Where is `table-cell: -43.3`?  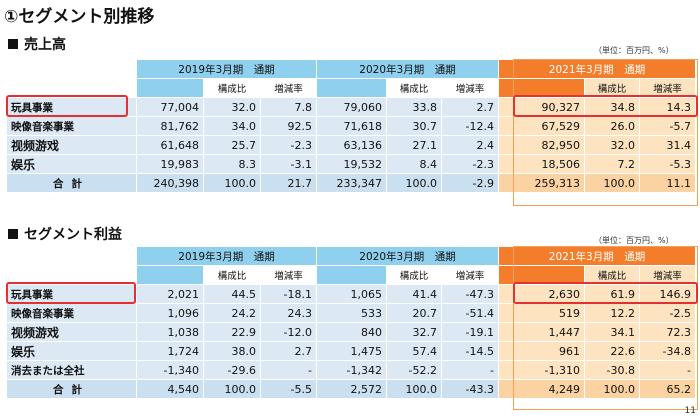
table-cell: -43.3 is located at coordinates (470, 389).